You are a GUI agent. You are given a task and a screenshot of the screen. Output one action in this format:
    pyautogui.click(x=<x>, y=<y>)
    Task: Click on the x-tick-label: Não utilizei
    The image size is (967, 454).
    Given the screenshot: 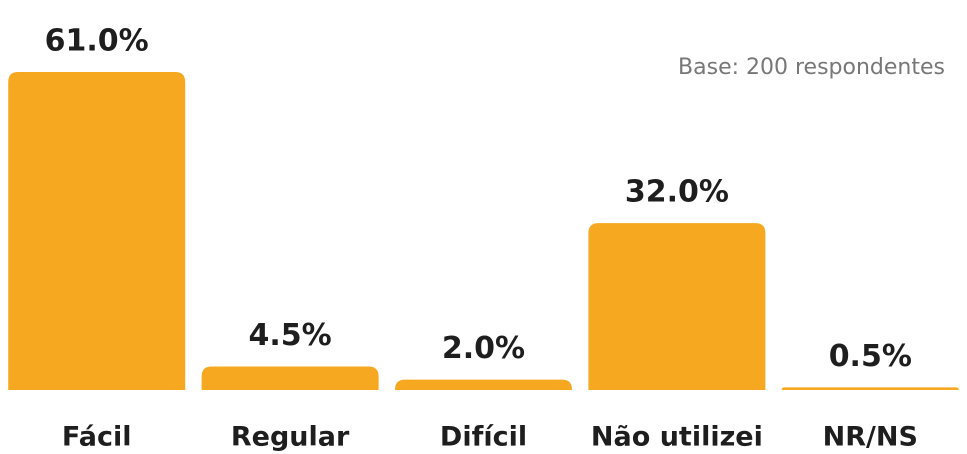 What is the action you would take?
    pyautogui.click(x=677, y=437)
    